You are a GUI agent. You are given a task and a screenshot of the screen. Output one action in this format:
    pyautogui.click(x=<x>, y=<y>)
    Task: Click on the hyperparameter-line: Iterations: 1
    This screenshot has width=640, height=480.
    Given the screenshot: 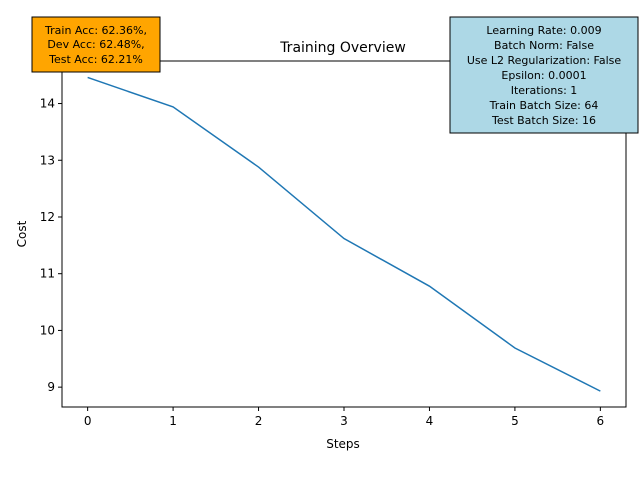 What is the action you would take?
    pyautogui.click(x=544, y=90)
    